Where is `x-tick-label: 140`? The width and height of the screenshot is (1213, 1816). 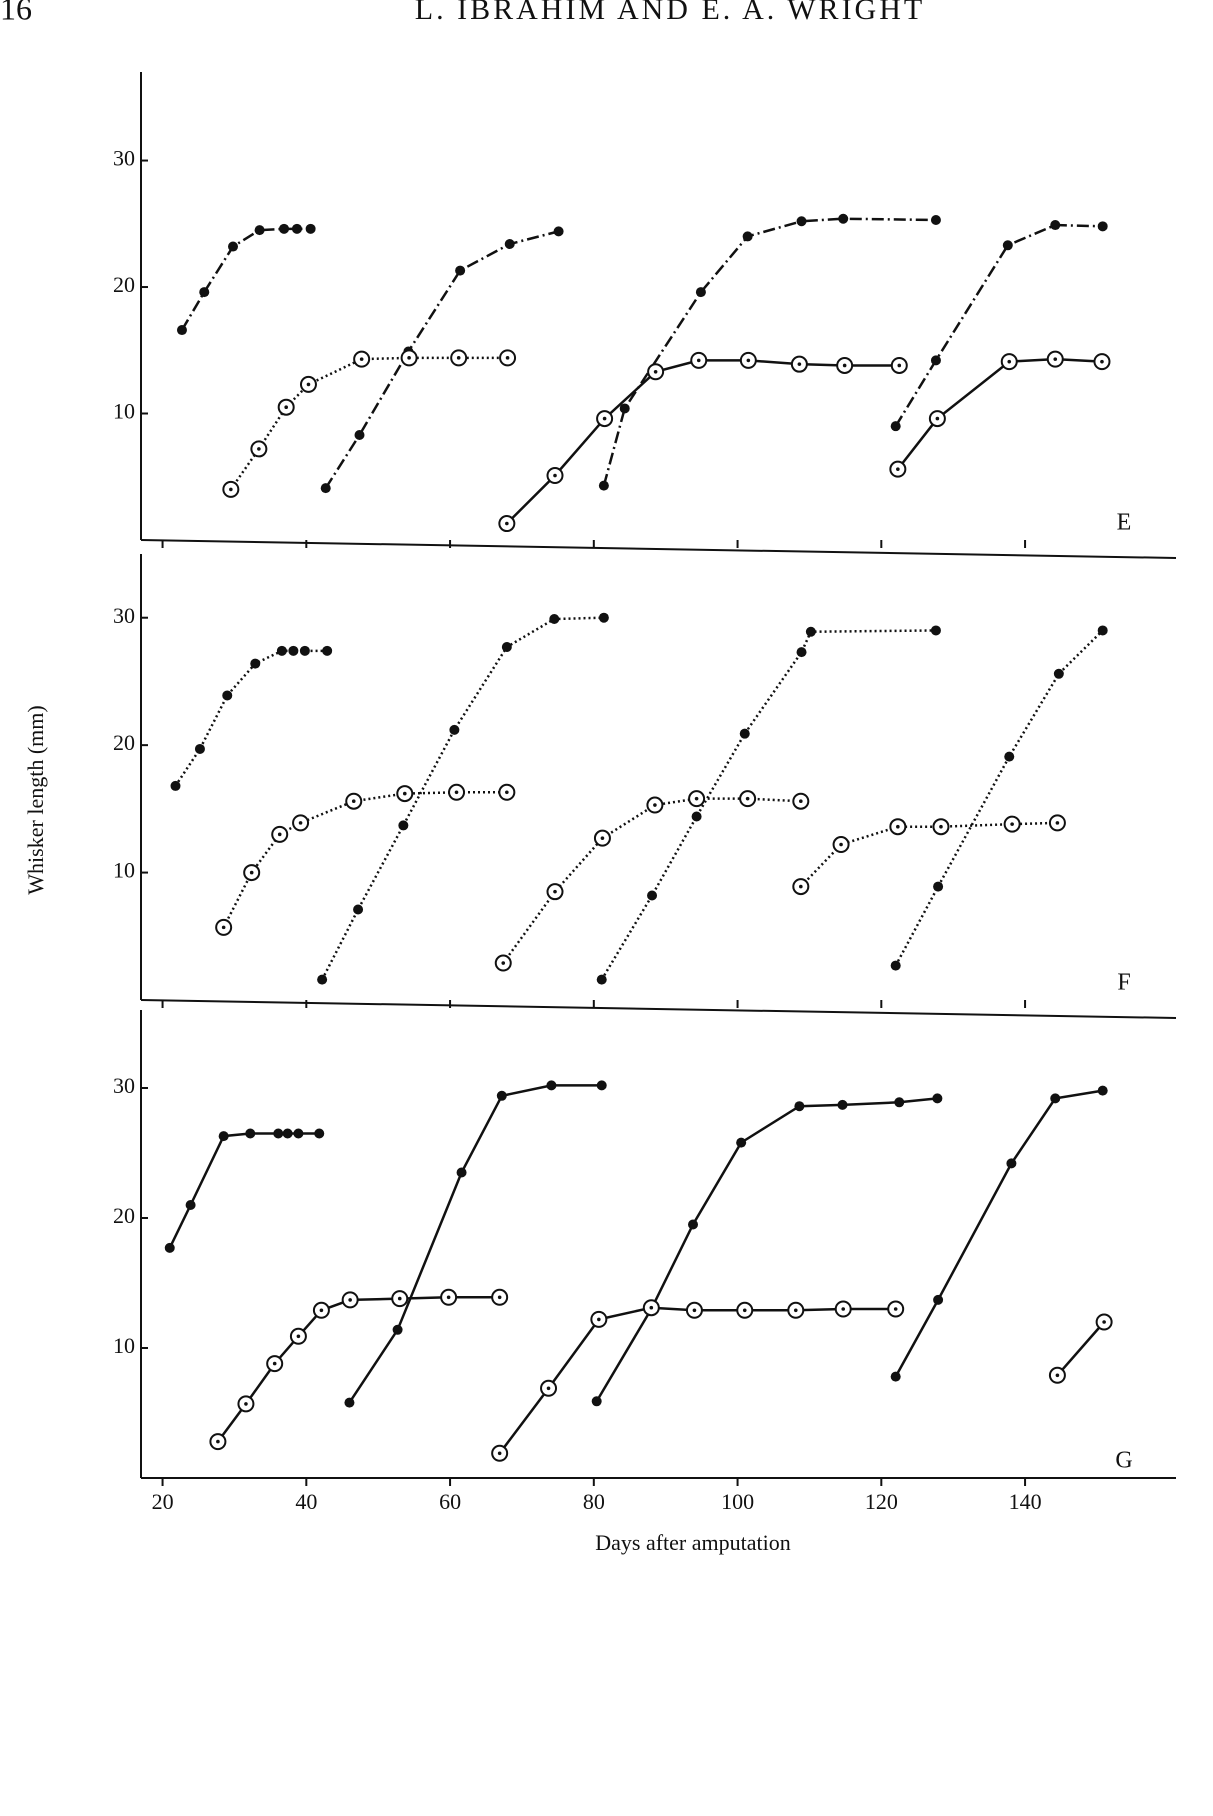
x-tick-label: 140 is located at coordinates (1025, 1501).